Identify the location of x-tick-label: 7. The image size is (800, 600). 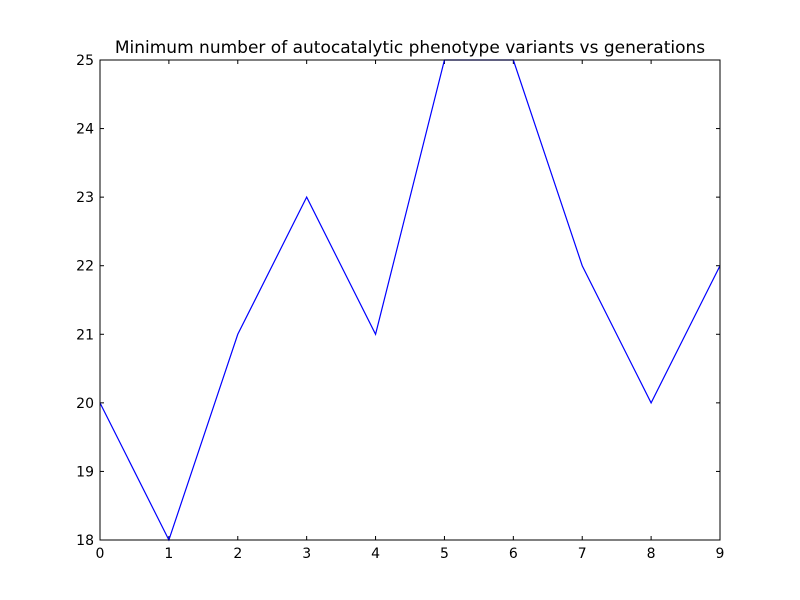
(582, 554).